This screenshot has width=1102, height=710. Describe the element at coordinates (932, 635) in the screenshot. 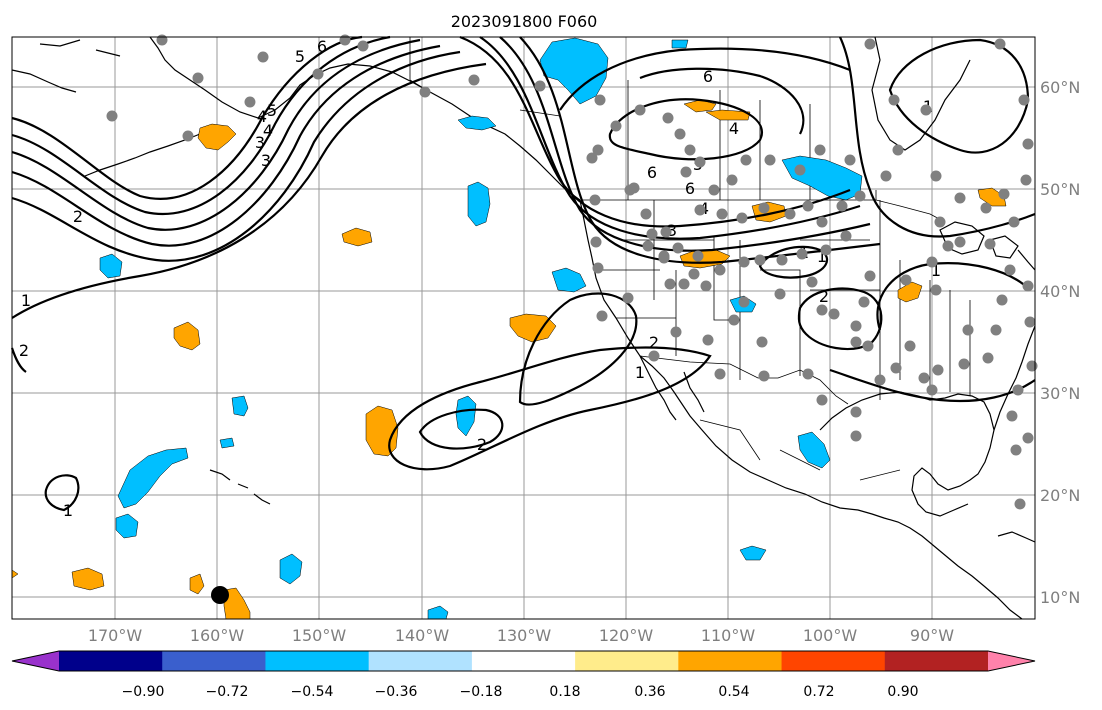

I see `lon-tick-label: 90°W` at that location.